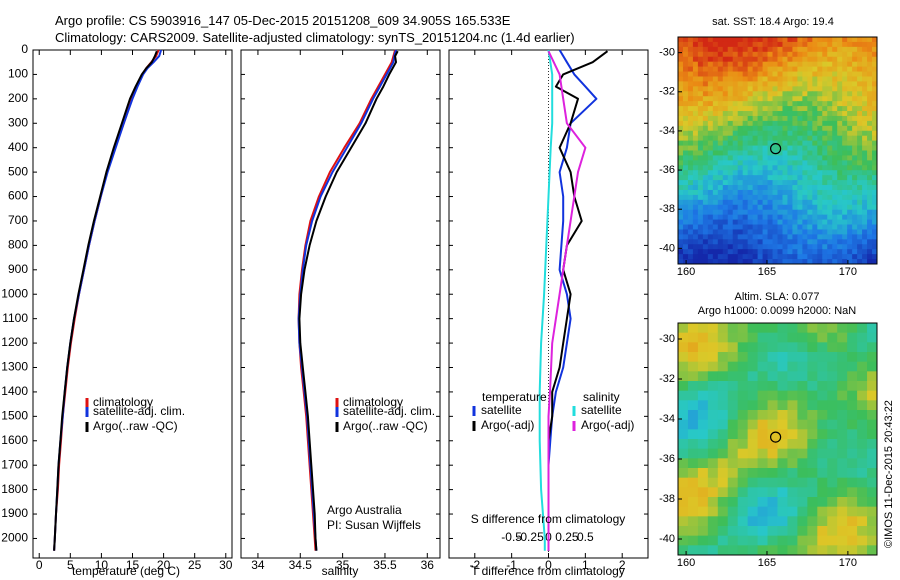 This screenshot has width=900, height=580. I want to click on top-tick-label: 0.5, so click(585, 537).